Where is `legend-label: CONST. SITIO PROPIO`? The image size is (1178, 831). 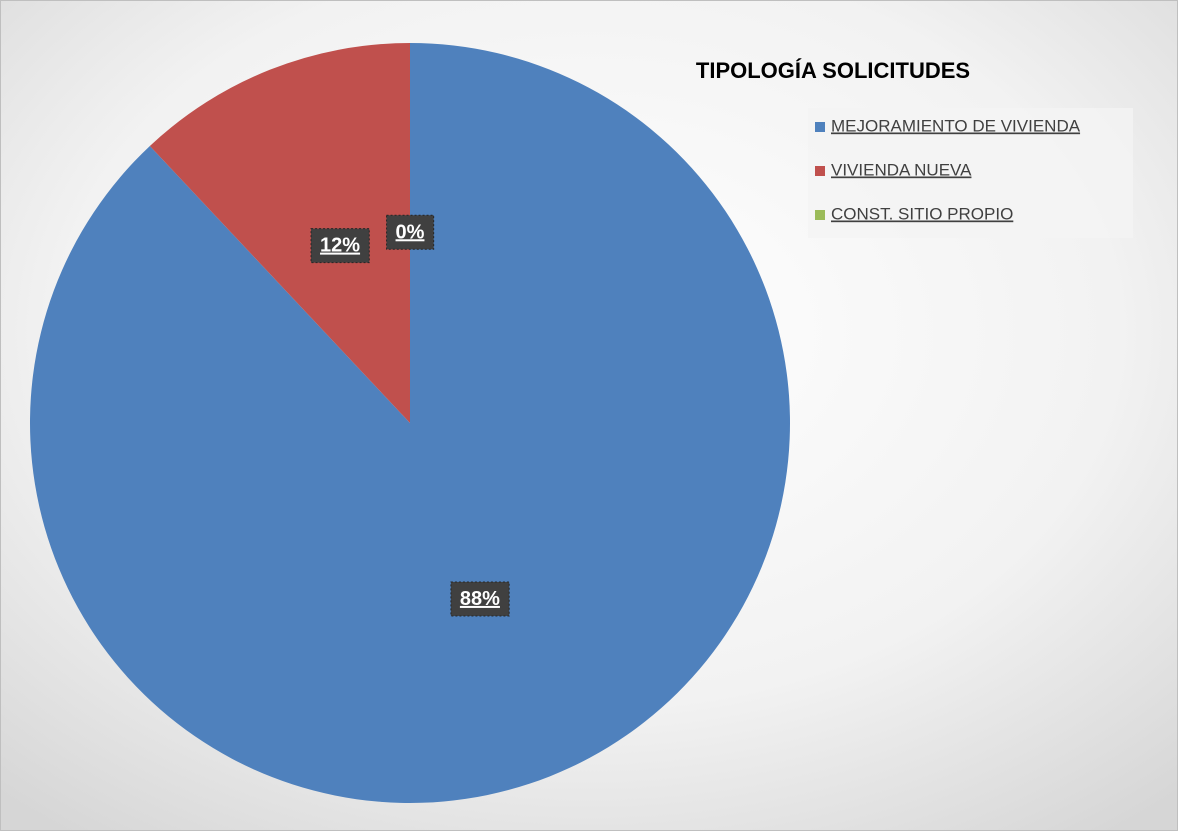
legend-label: CONST. SITIO PROPIO is located at coordinates (922, 213).